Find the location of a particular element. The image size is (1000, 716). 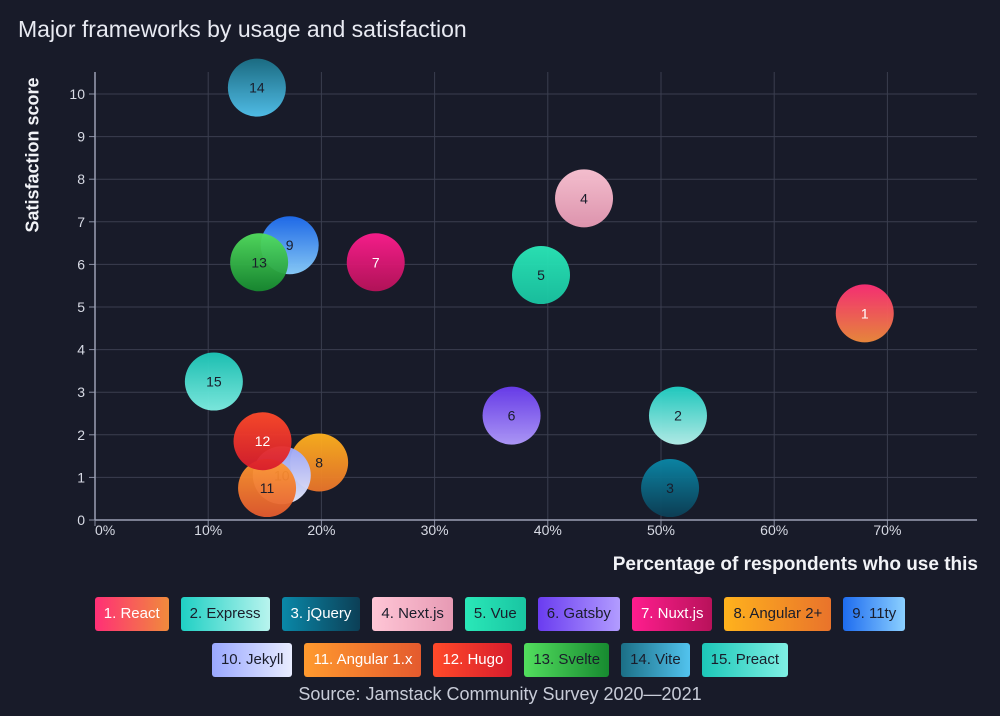

x-axis-label: Percentage of respondents who use this is located at coordinates (795, 564).